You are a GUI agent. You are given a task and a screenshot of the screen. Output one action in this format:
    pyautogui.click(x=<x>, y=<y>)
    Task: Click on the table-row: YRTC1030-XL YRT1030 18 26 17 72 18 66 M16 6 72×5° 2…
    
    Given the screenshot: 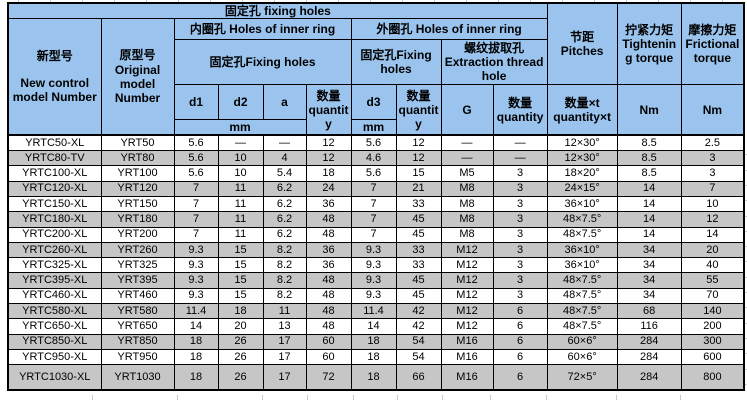 What is the action you would take?
    pyautogui.click(x=376, y=377)
    